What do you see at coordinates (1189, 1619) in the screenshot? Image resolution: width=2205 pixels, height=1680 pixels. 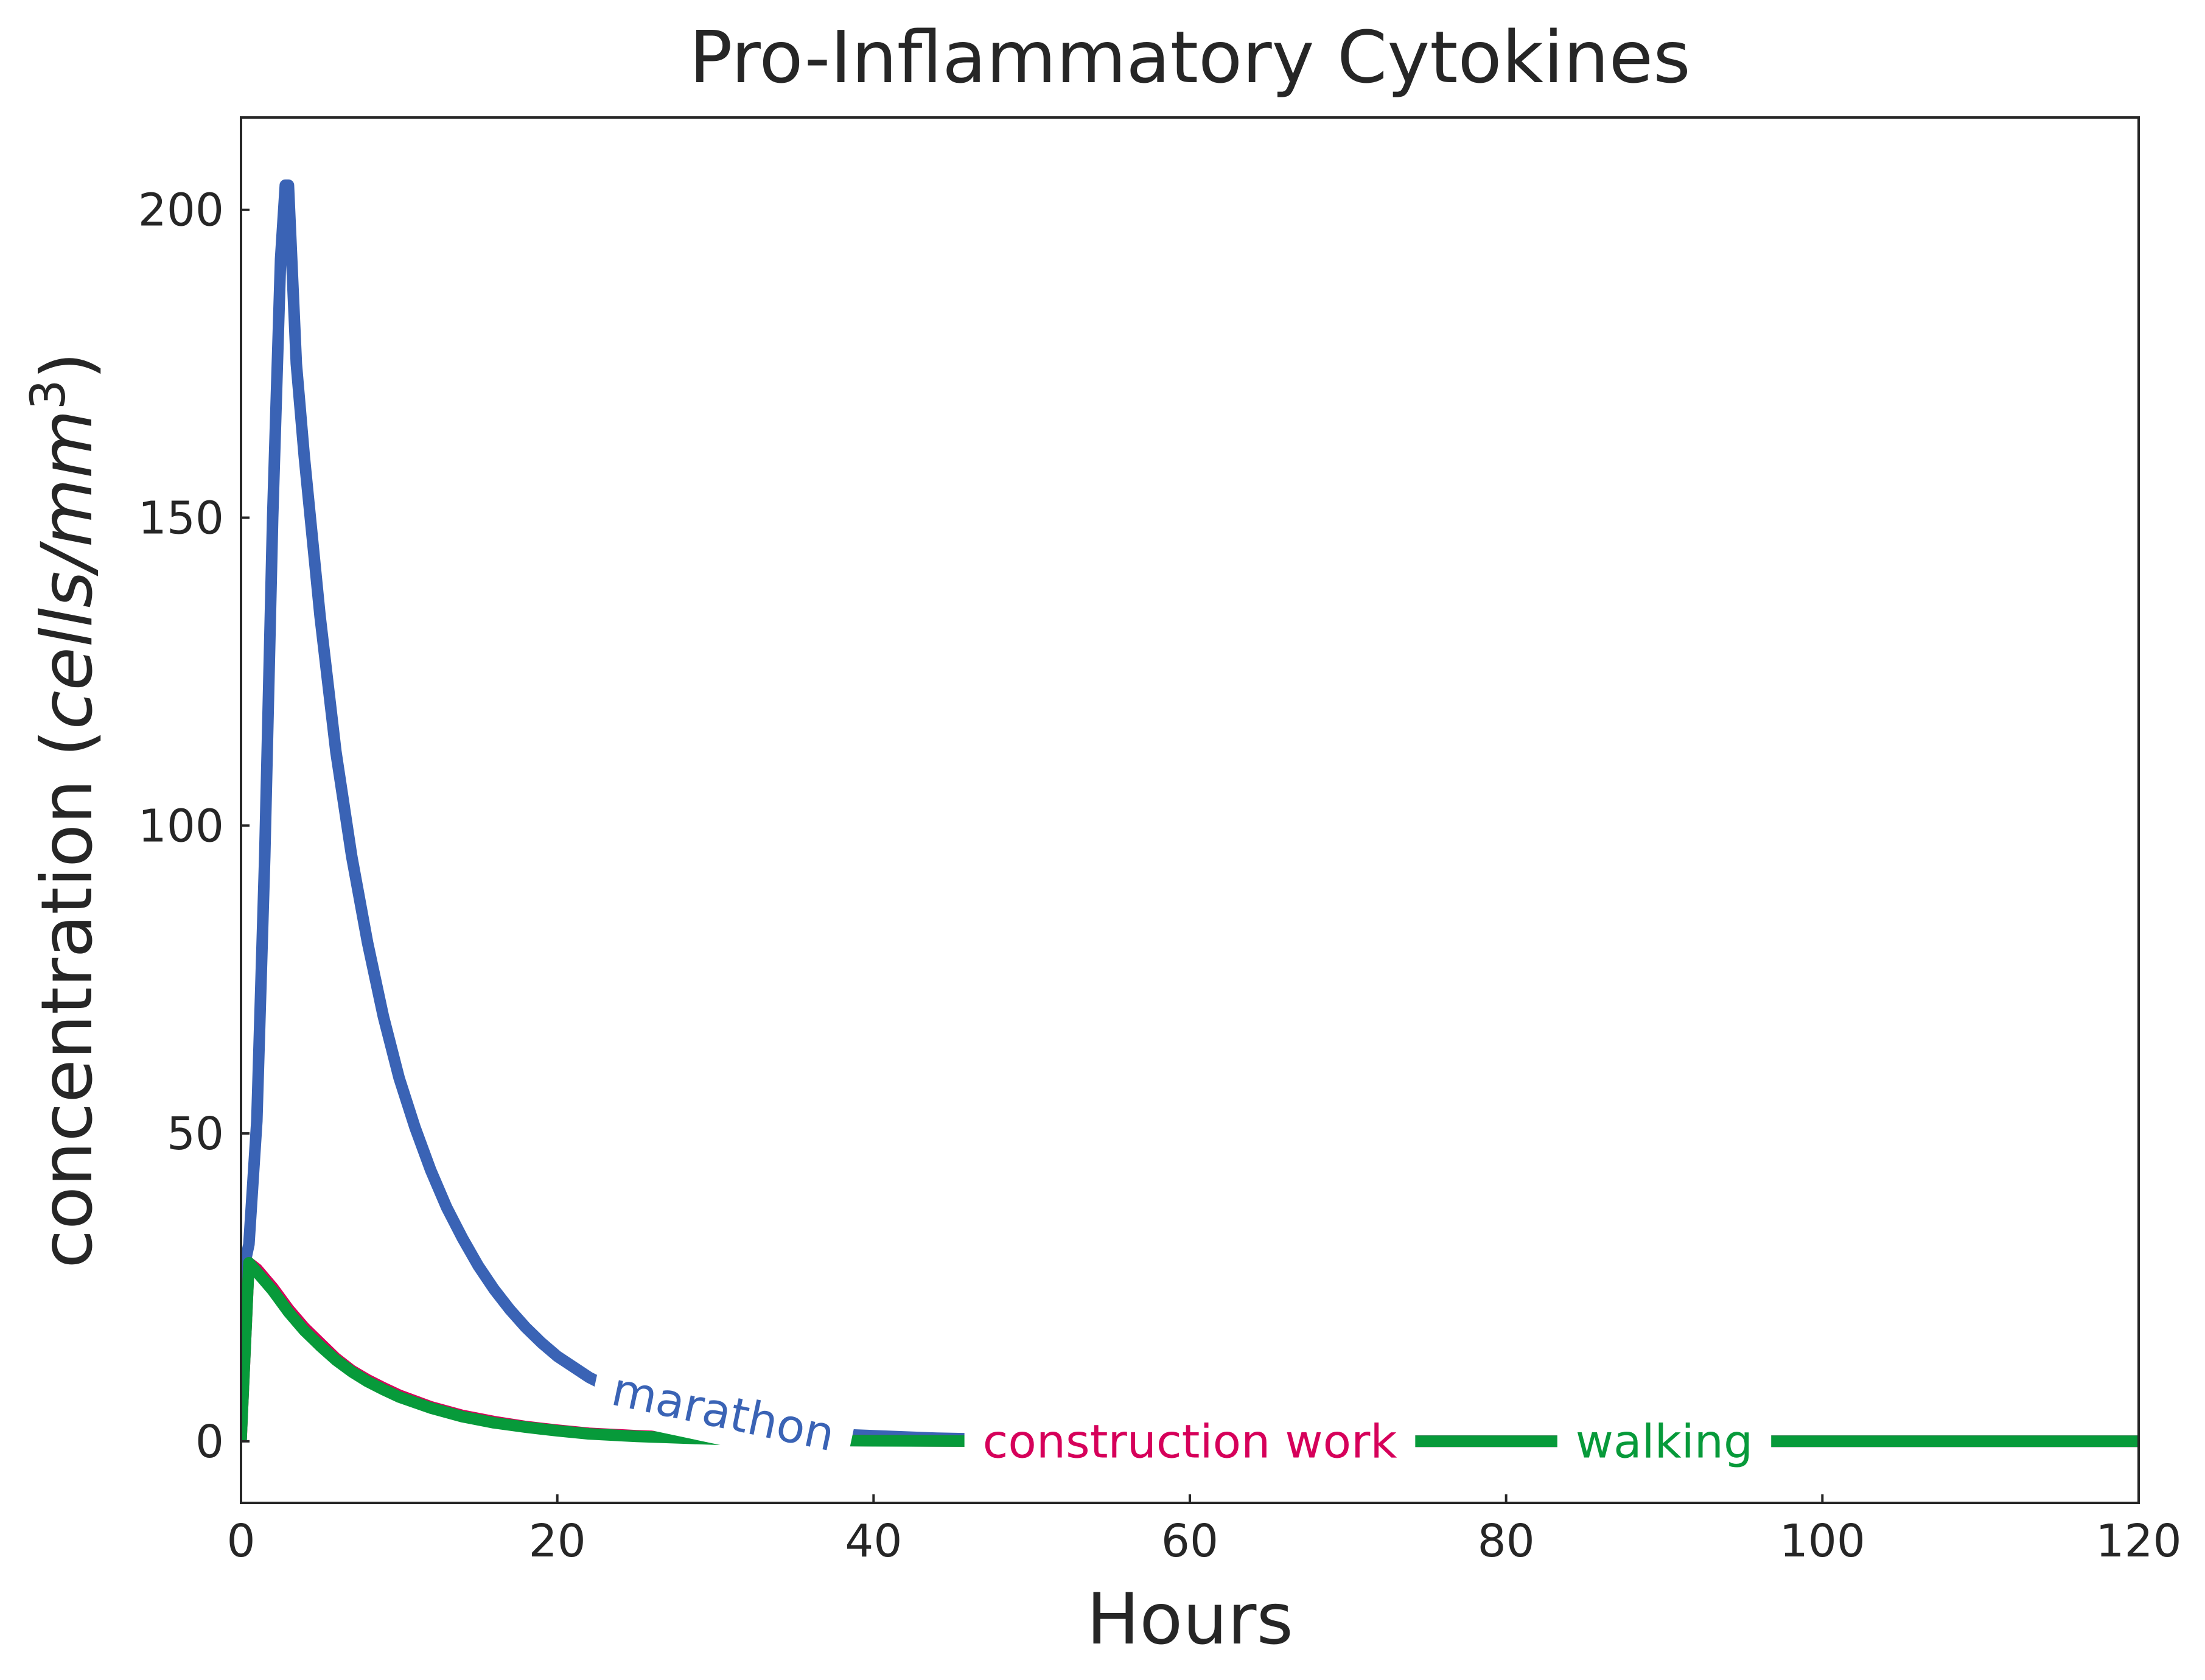 I see `x-axis-label: Hours` at bounding box center [1189, 1619].